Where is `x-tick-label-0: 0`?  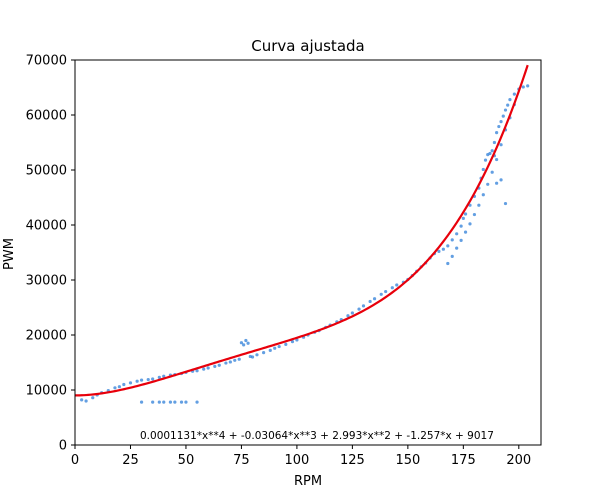
x-tick-label-0: 0 is located at coordinates (75, 460).